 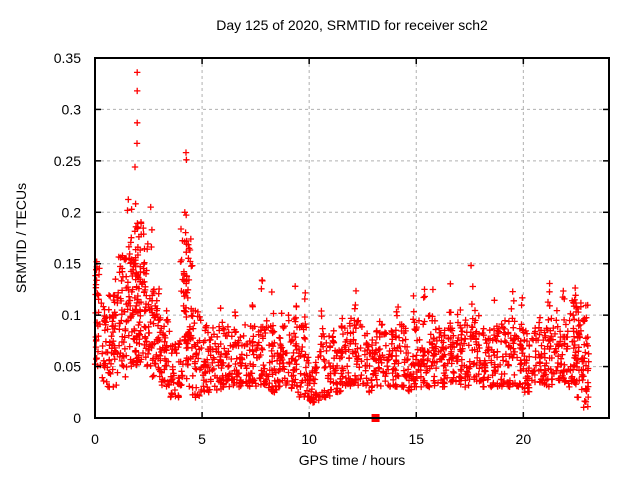 What do you see at coordinates (309, 439) in the screenshot?
I see `svg-text: 10` at bounding box center [309, 439].